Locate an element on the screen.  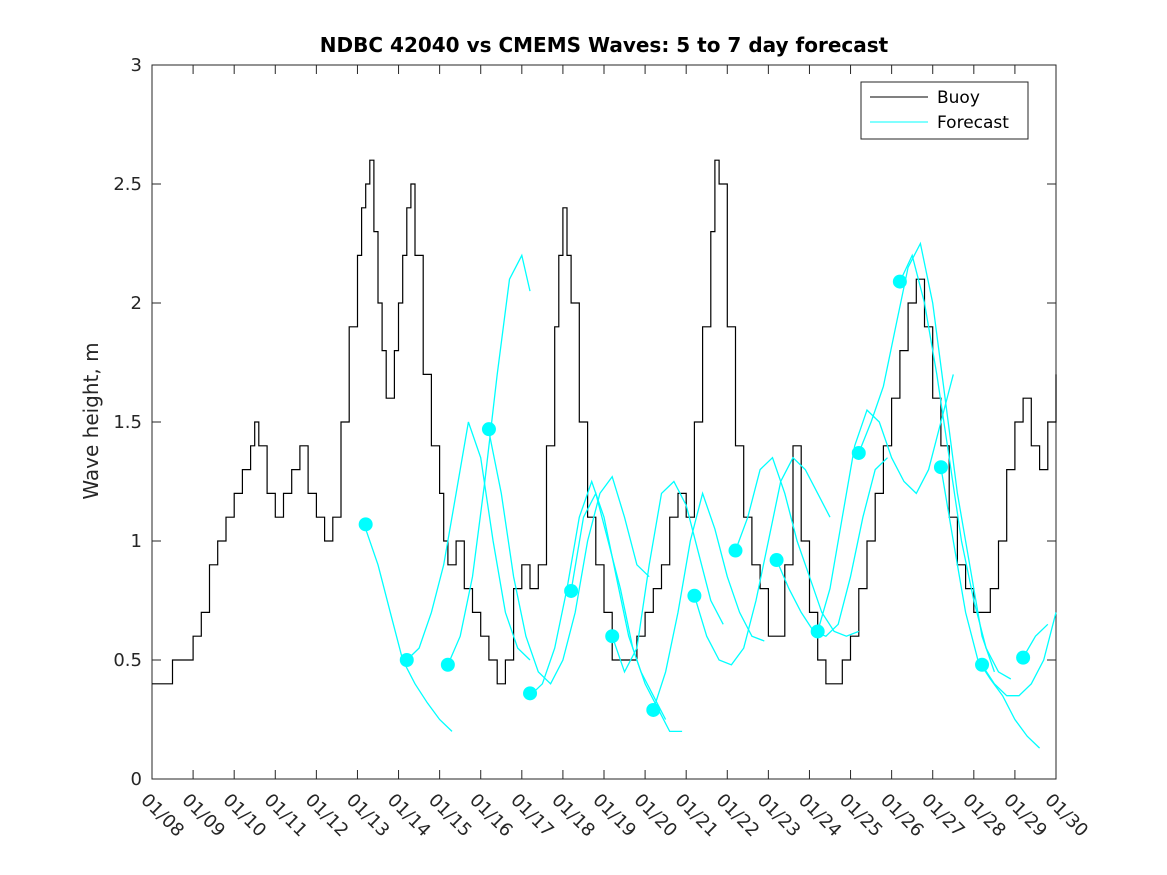
legend-box is located at coordinates (944, 110).